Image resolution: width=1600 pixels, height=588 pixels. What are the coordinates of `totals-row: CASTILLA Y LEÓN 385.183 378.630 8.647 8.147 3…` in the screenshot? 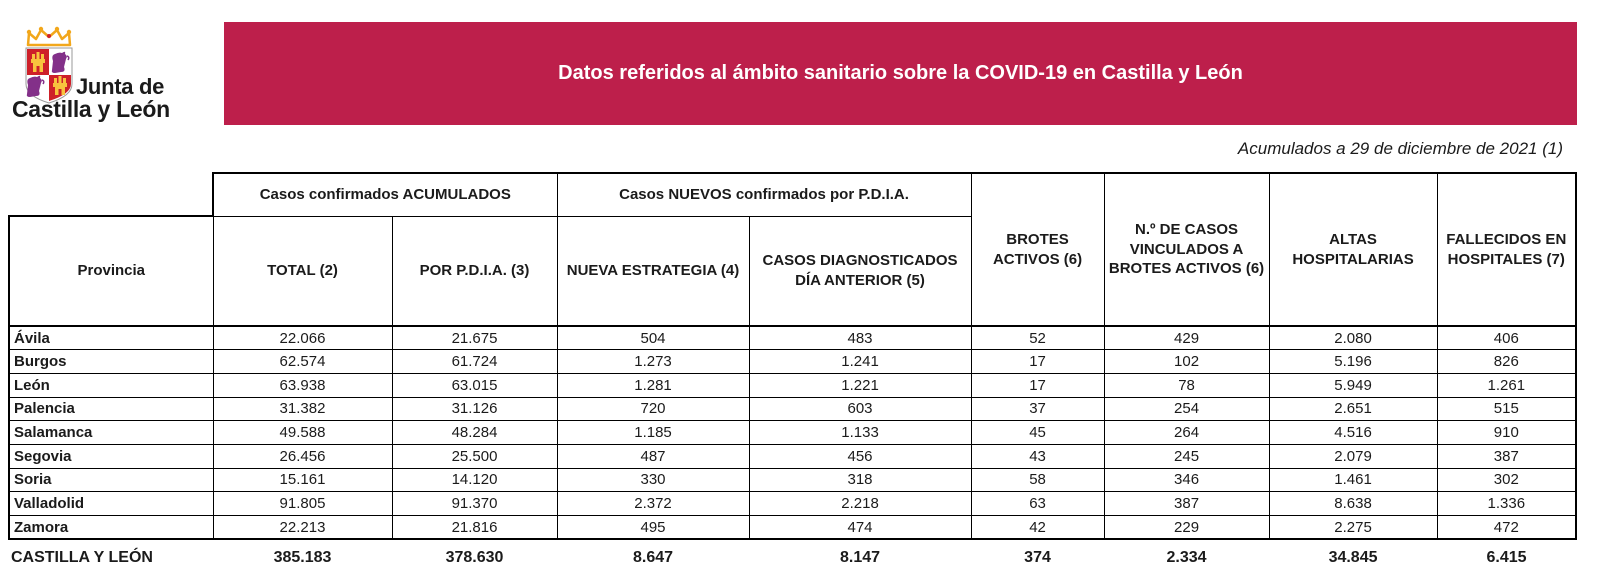 It's located at (792, 559).